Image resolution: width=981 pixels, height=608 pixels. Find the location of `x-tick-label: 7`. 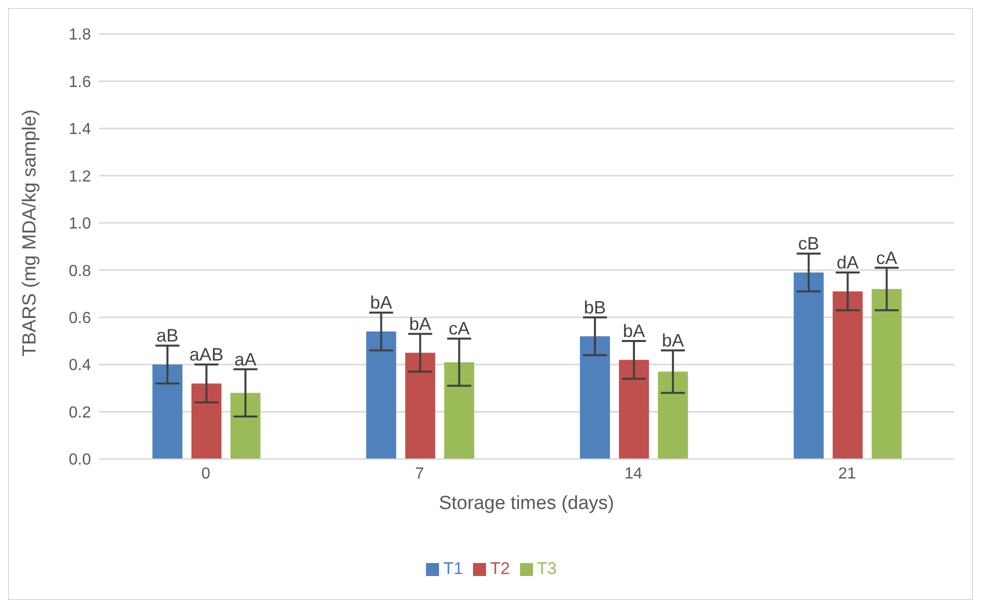

x-tick-label: 7 is located at coordinates (419, 473).